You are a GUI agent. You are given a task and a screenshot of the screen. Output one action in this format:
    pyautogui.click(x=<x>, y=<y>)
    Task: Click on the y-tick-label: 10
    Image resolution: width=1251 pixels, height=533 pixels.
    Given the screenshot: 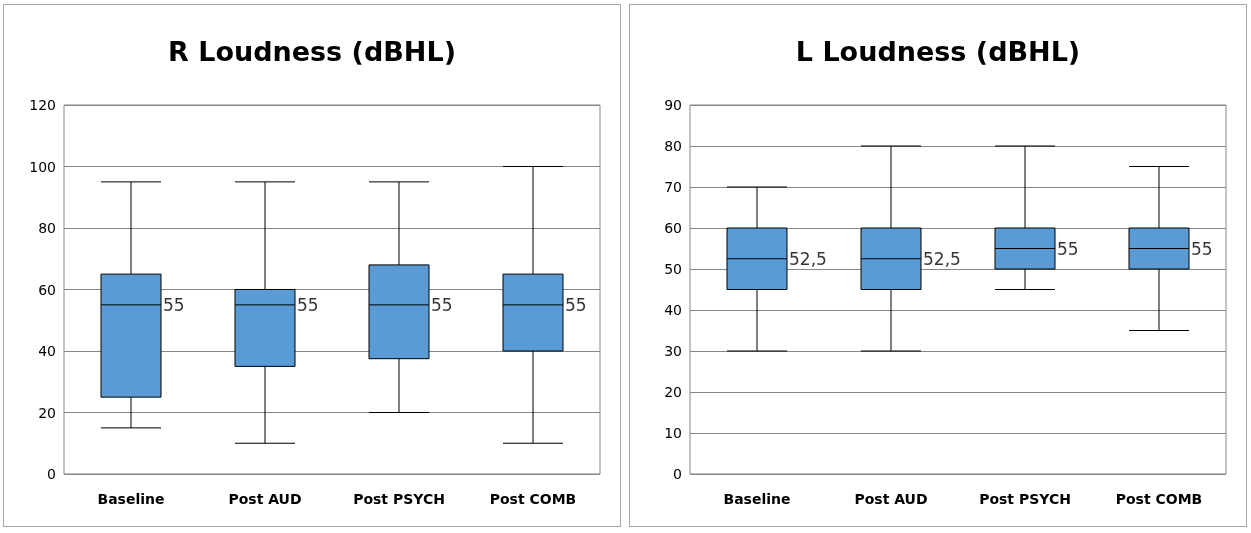 What is the action you would take?
    pyautogui.click(x=673, y=433)
    